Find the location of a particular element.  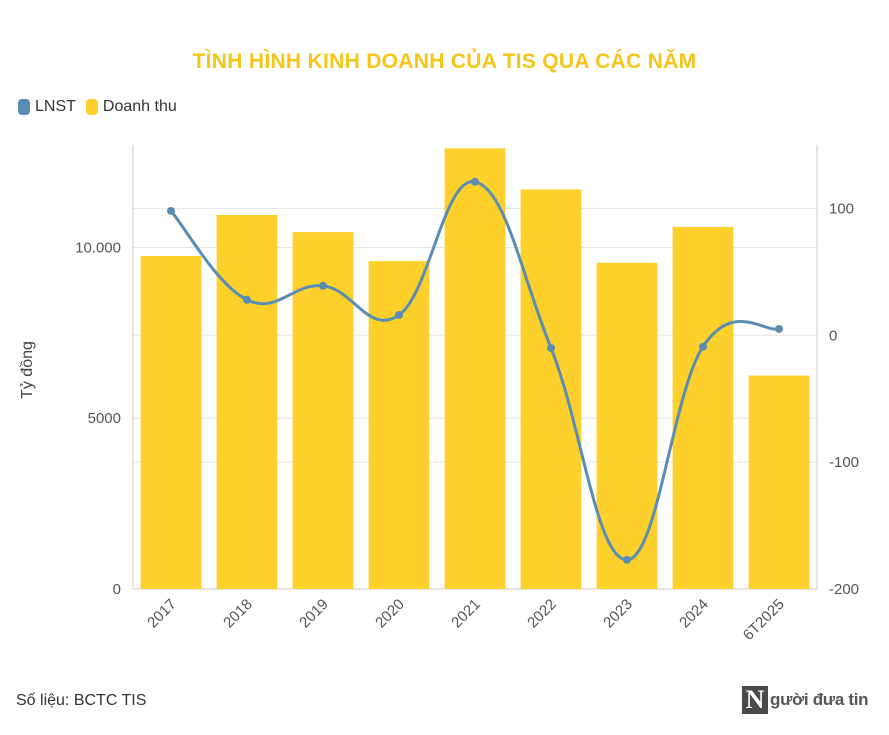

x-tick-label: 2024 is located at coordinates (694, 614).